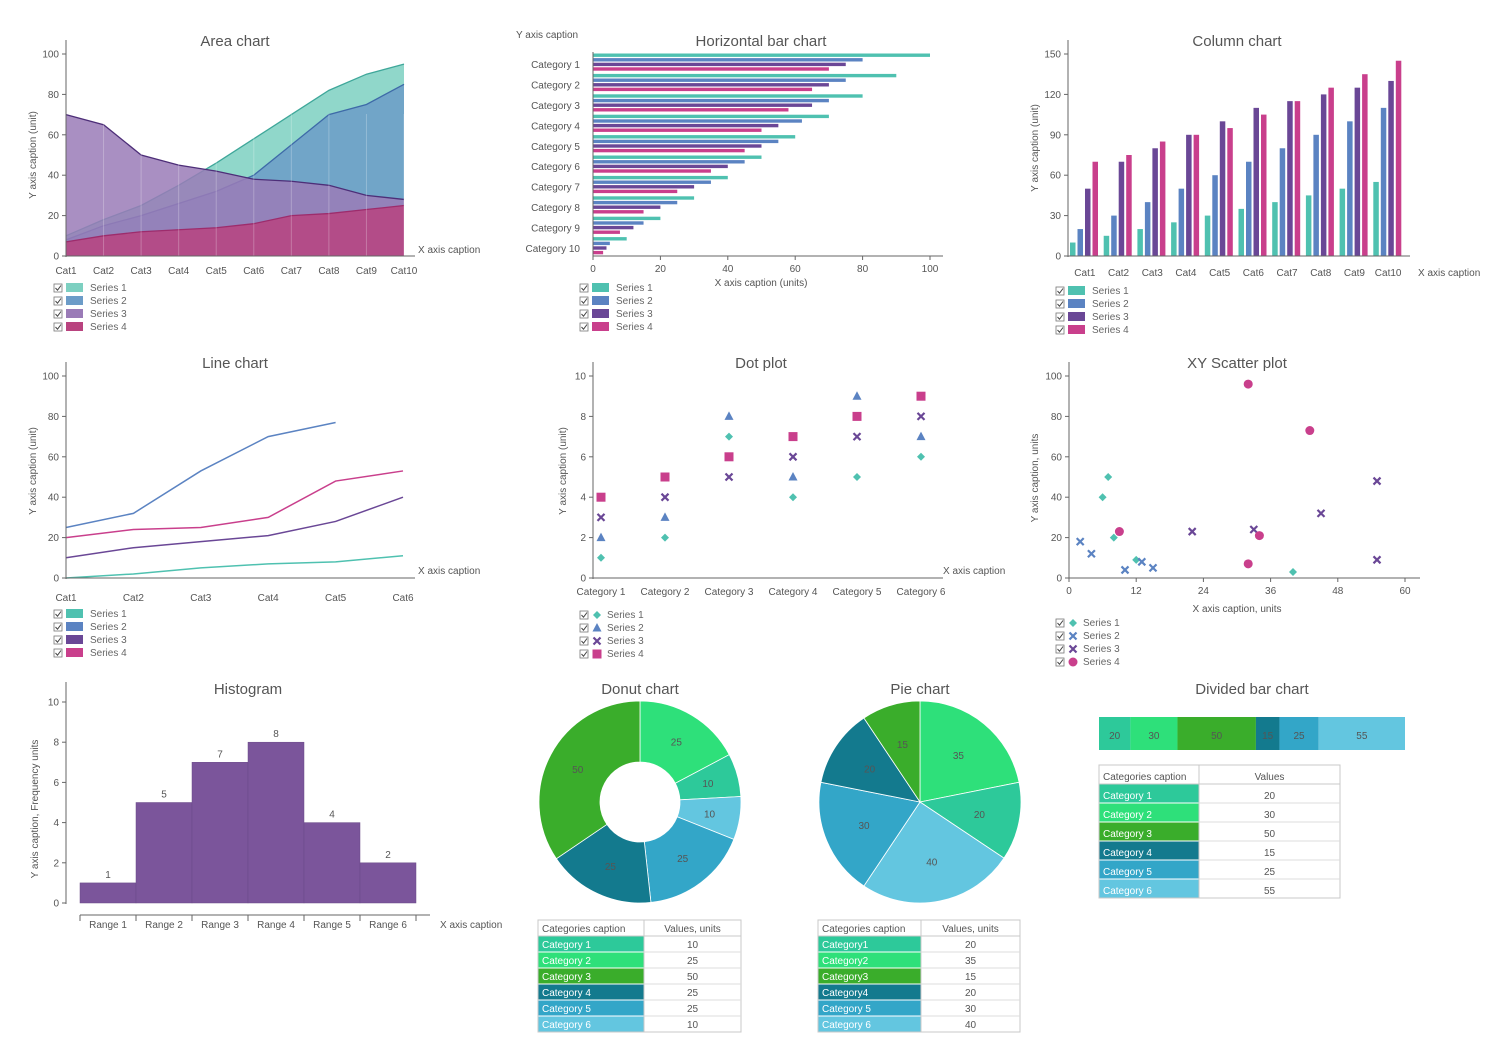 The width and height of the screenshot is (1500, 1053). What do you see at coordinates (665, 592) in the screenshot?
I see `x-tick-label: Category 2` at bounding box center [665, 592].